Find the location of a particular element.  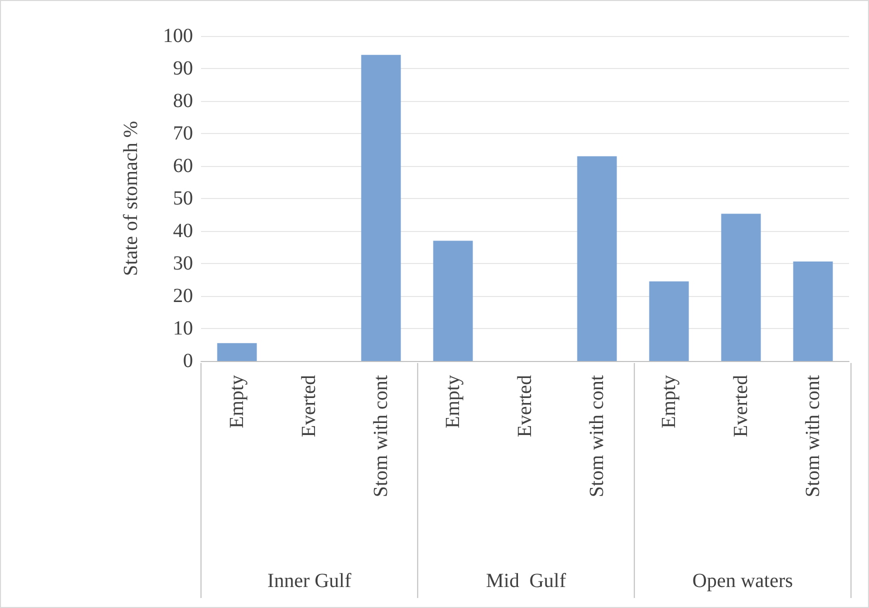

y-tick-label: 100 is located at coordinates (178, 36).